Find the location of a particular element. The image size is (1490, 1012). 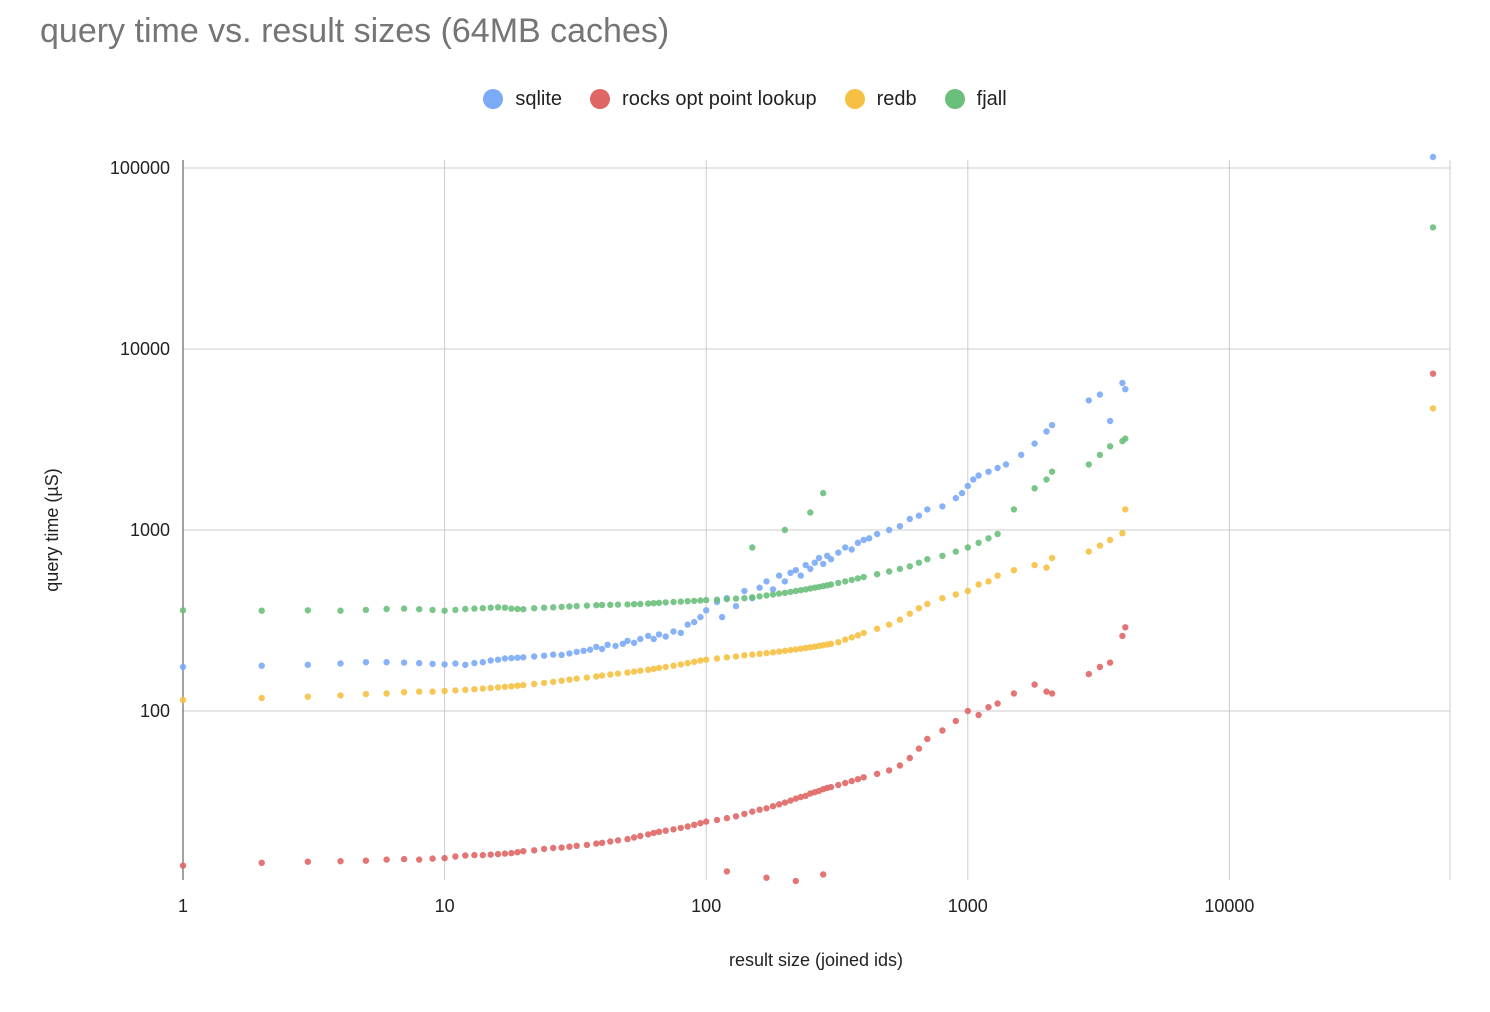

x-axis-title: result size (joined ids) is located at coordinates (816, 960).